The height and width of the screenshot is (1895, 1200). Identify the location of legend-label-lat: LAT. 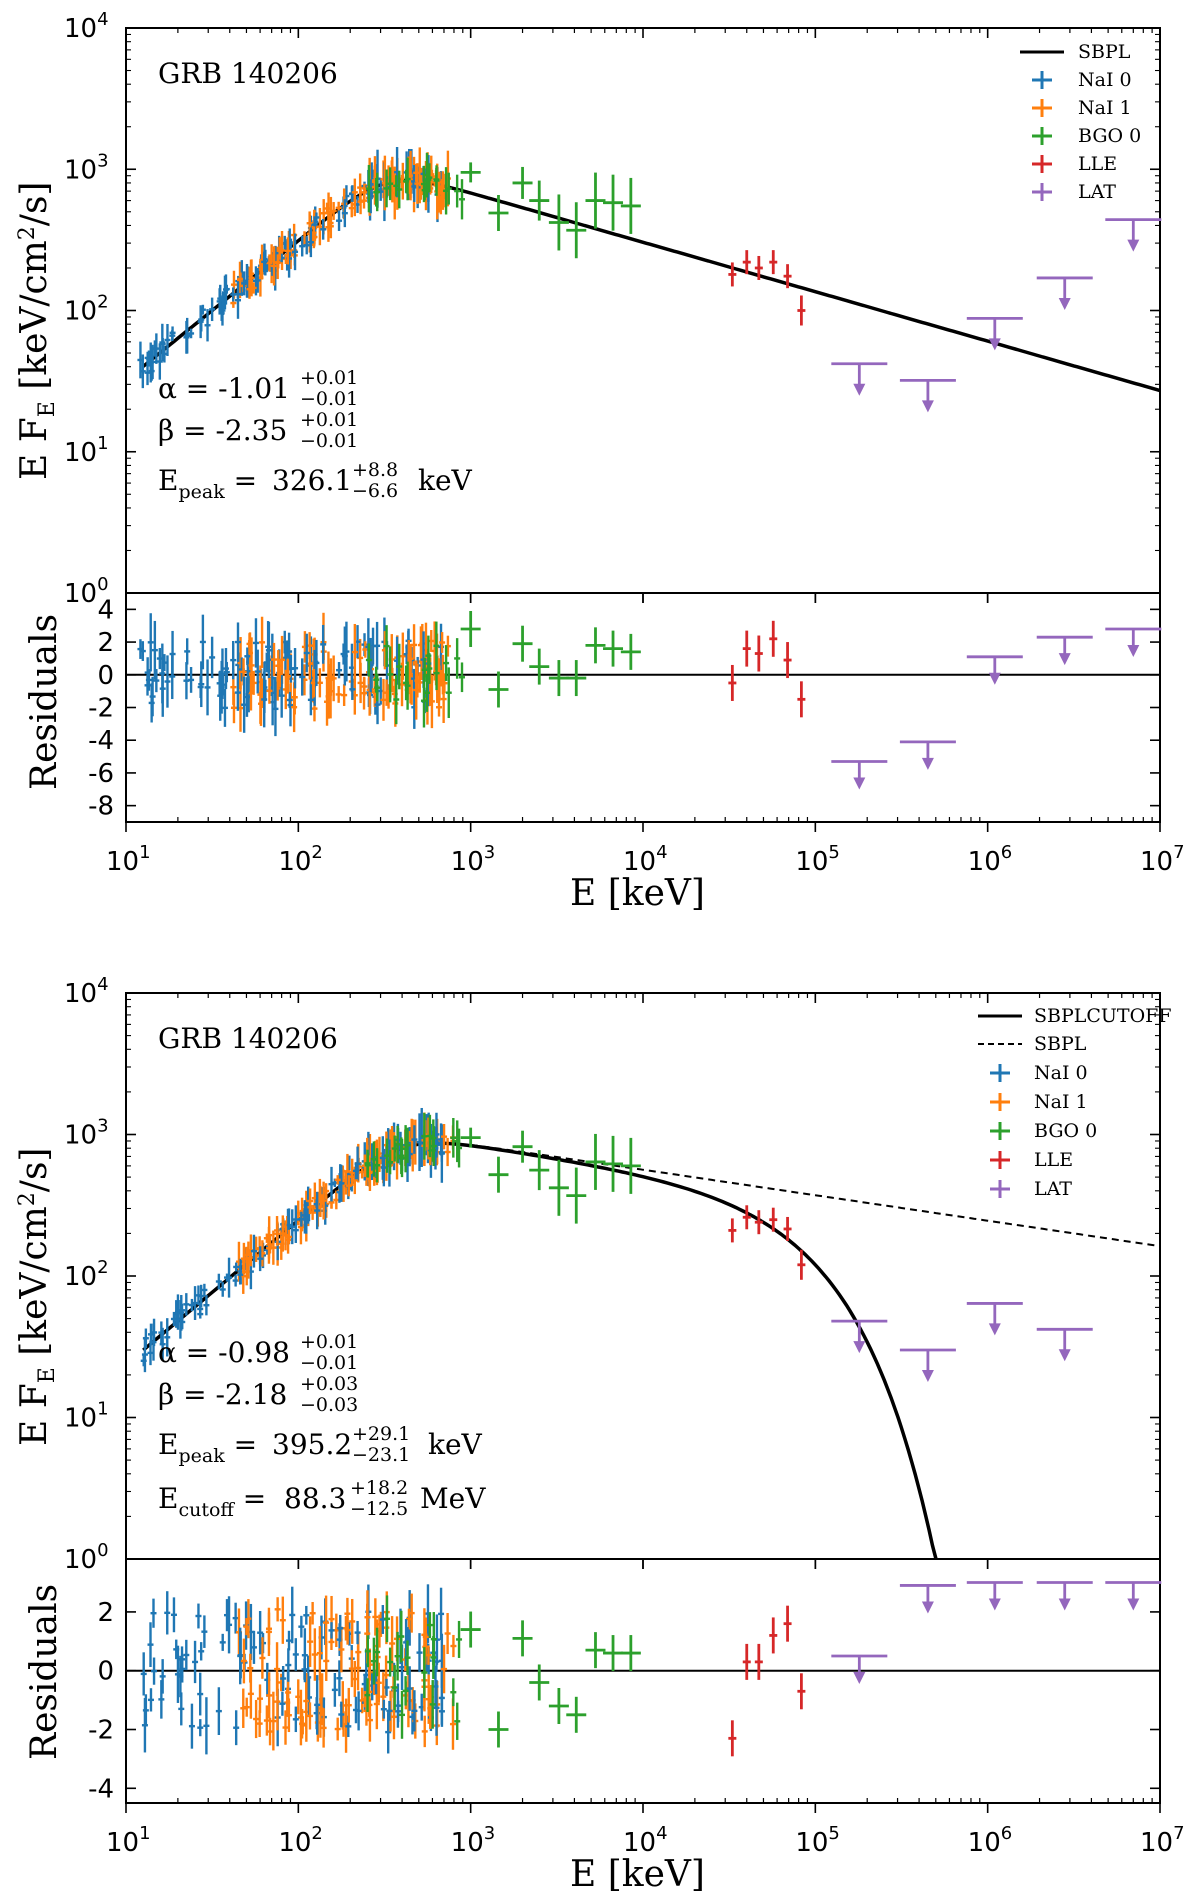
(1097, 192).